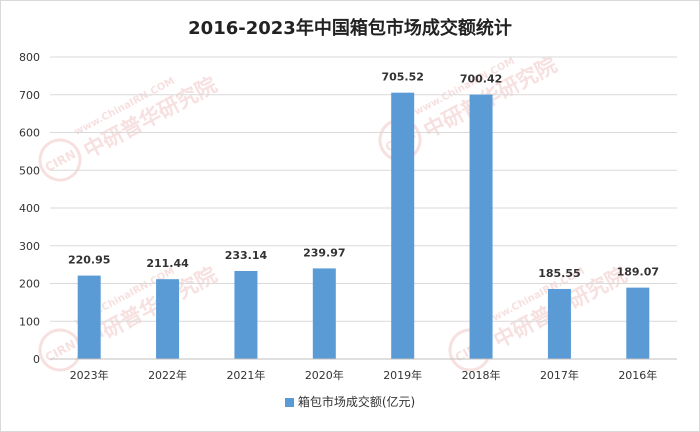 The height and width of the screenshot is (432, 700). What do you see at coordinates (559, 273) in the screenshot?
I see `bar-value-label: 185.55` at bounding box center [559, 273].